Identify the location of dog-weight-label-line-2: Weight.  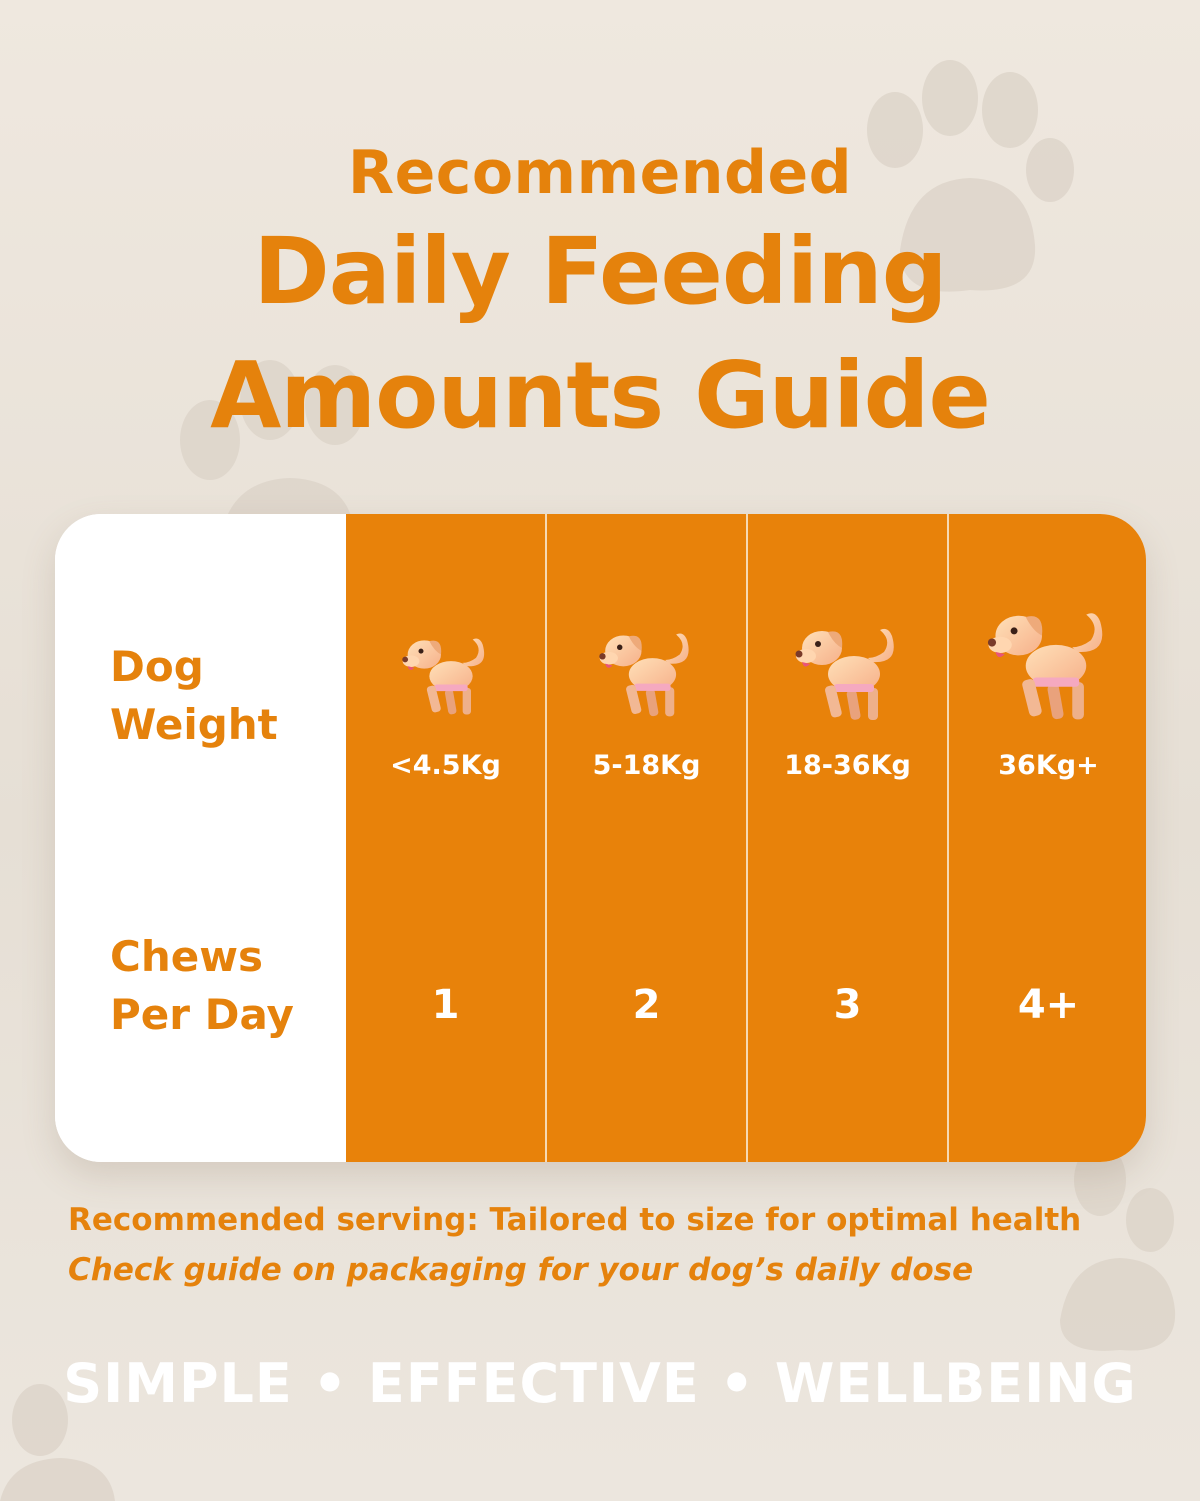
(194, 724).